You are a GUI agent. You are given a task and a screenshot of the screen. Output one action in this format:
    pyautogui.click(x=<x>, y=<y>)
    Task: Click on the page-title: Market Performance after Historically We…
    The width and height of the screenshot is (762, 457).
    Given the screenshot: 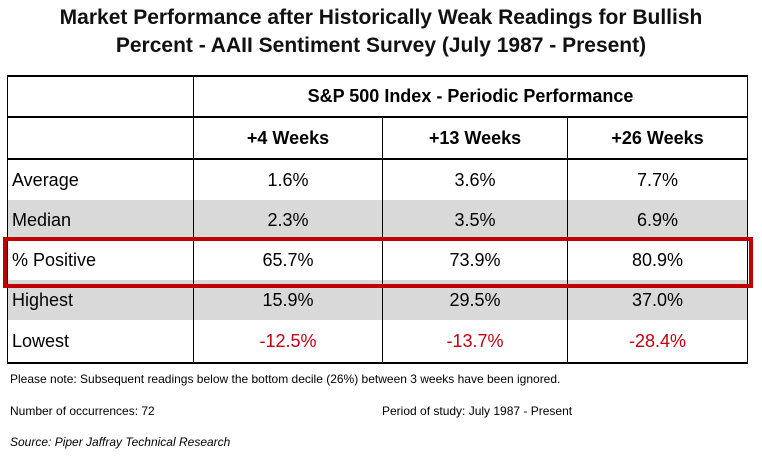 What is the action you would take?
    pyautogui.click(x=381, y=32)
    